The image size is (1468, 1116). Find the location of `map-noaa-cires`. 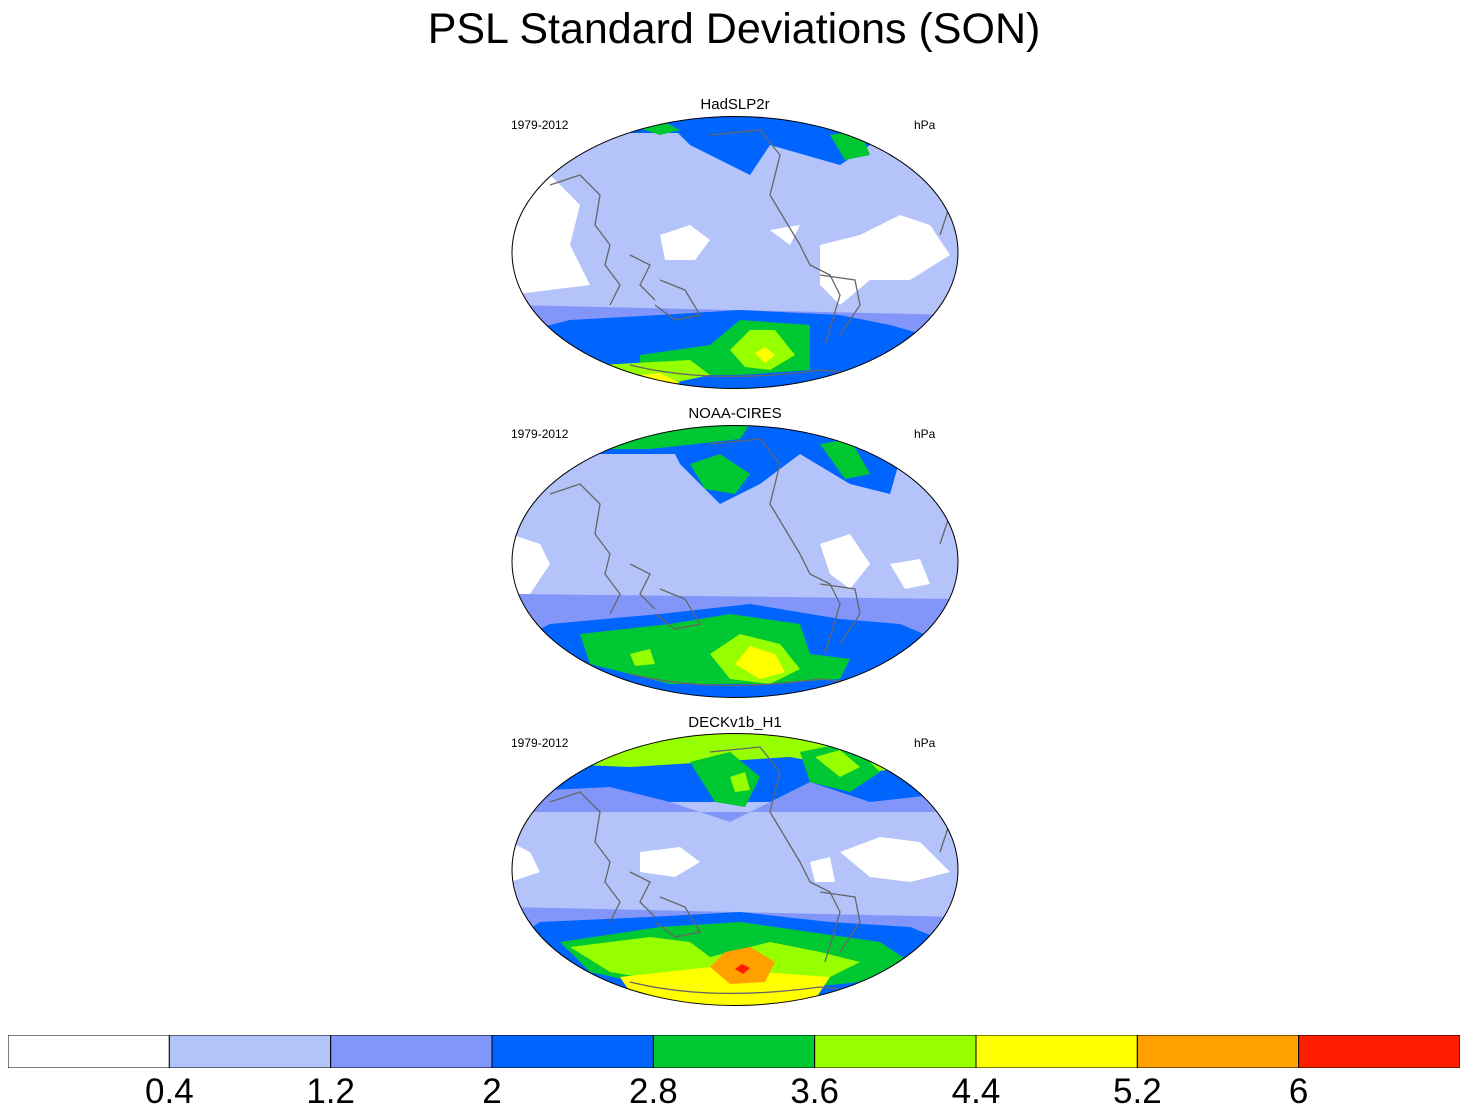

map-noaa-cires is located at coordinates (735, 561).